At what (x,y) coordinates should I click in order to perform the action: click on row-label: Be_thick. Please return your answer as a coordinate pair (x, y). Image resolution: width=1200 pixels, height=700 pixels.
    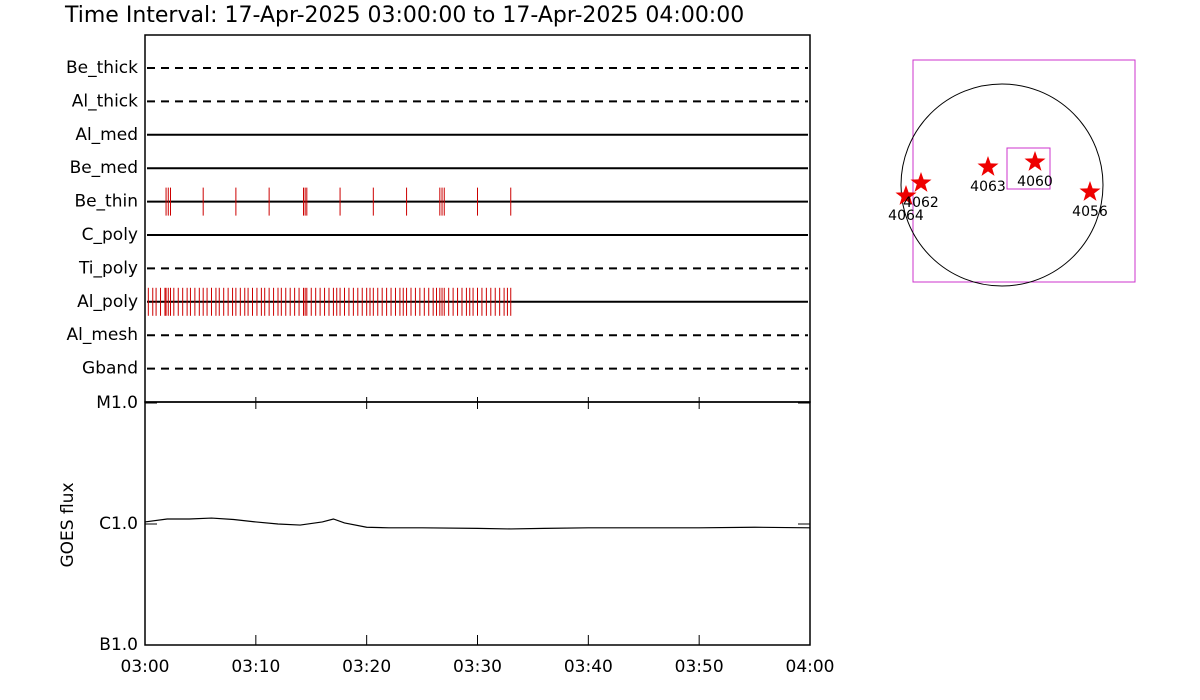
    Looking at the image, I should click on (102, 68).